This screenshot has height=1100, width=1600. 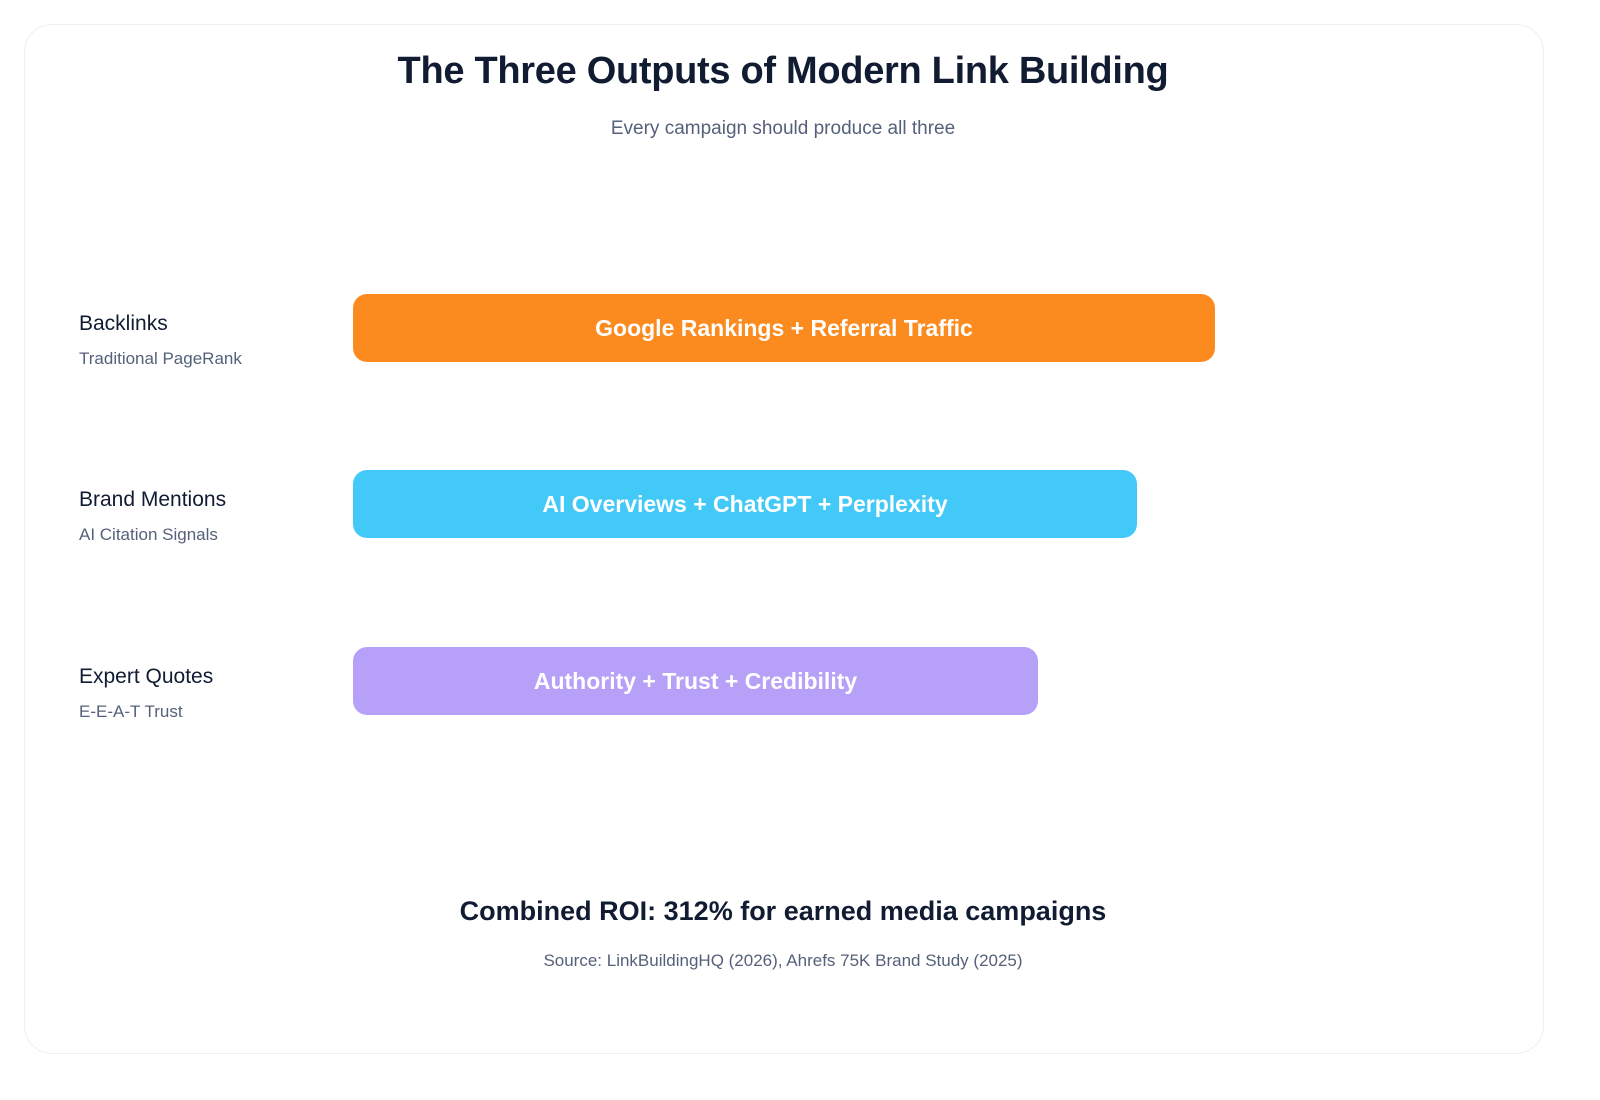 What do you see at coordinates (153, 499) in the screenshot?
I see `output-label: Brand Mentions` at bounding box center [153, 499].